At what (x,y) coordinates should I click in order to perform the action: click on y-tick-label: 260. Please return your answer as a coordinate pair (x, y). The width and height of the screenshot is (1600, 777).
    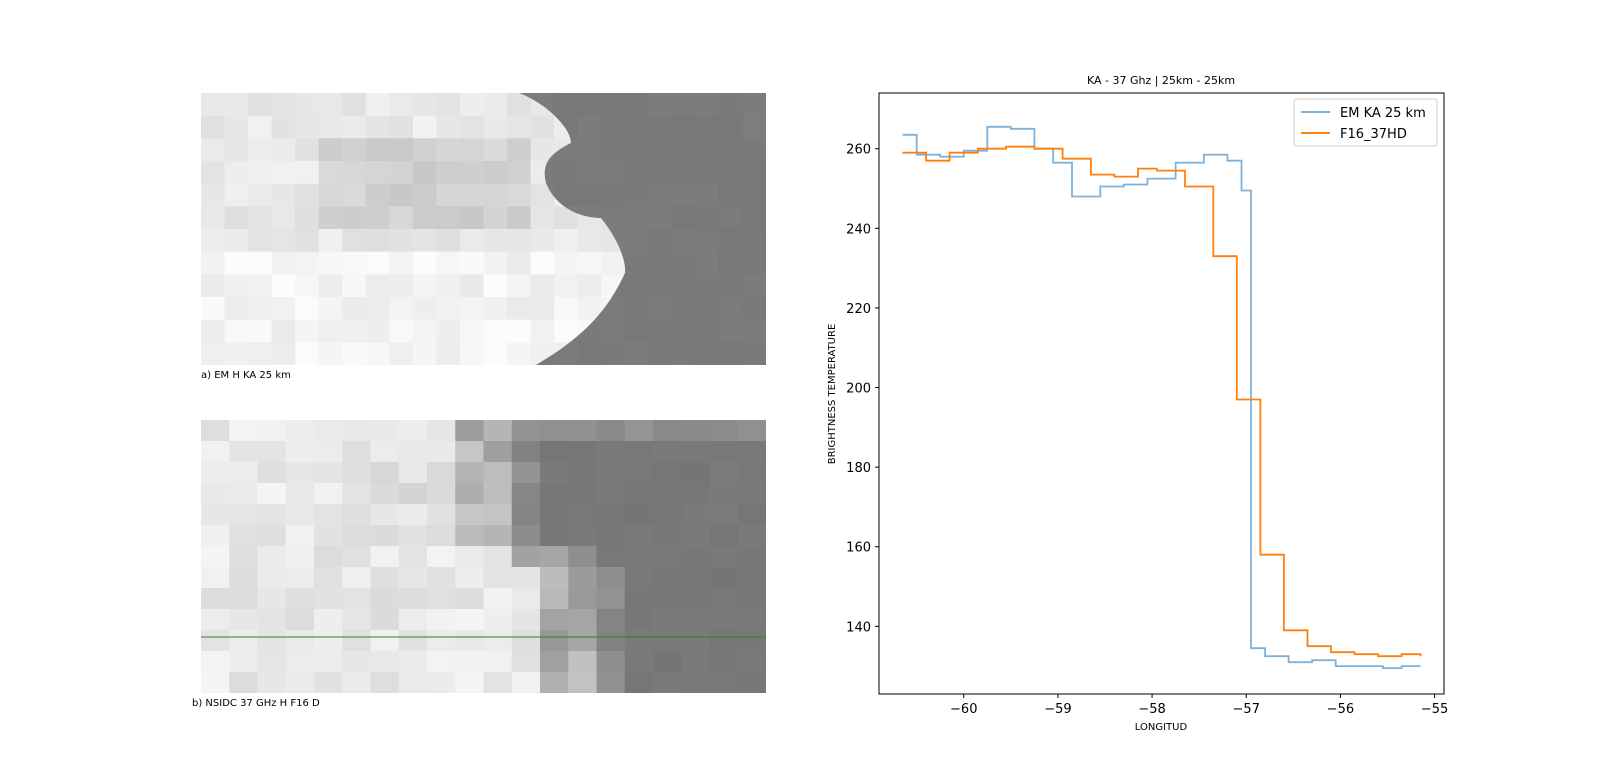
    Looking at the image, I should click on (858, 150).